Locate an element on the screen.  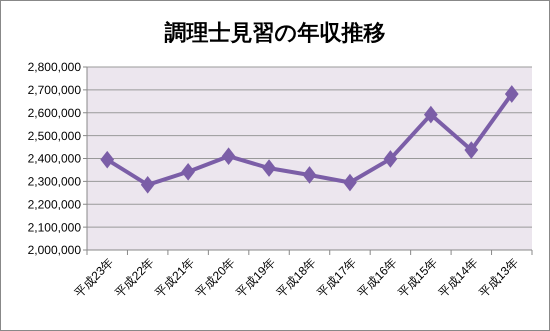
y-tick-label: 2,800,000 is located at coordinates (55, 67).